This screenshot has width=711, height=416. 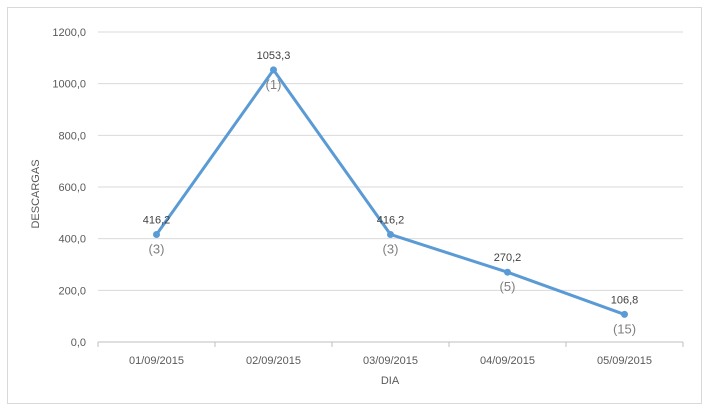 I want to click on x-tick-label: 02/09/2015, so click(x=273, y=361).